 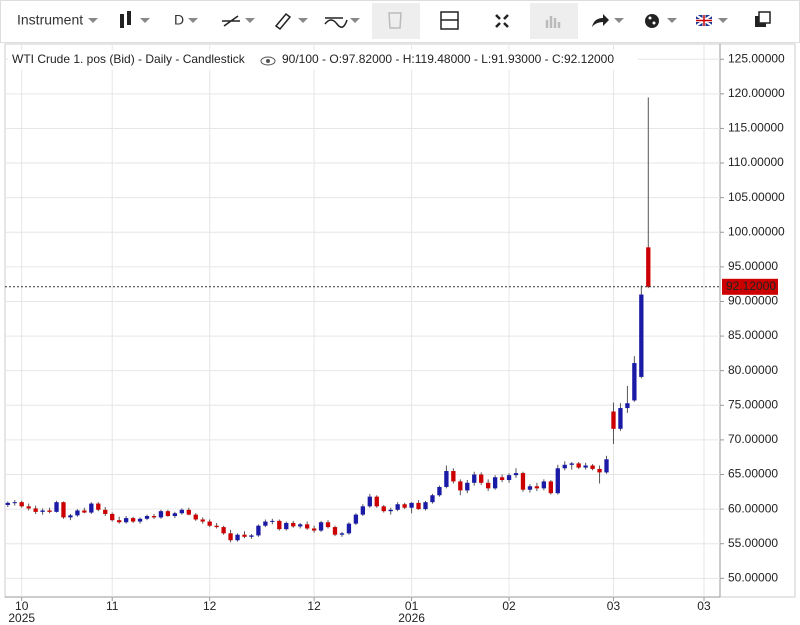 I want to click on y-tick-label: 115.00000, so click(x=756, y=128).